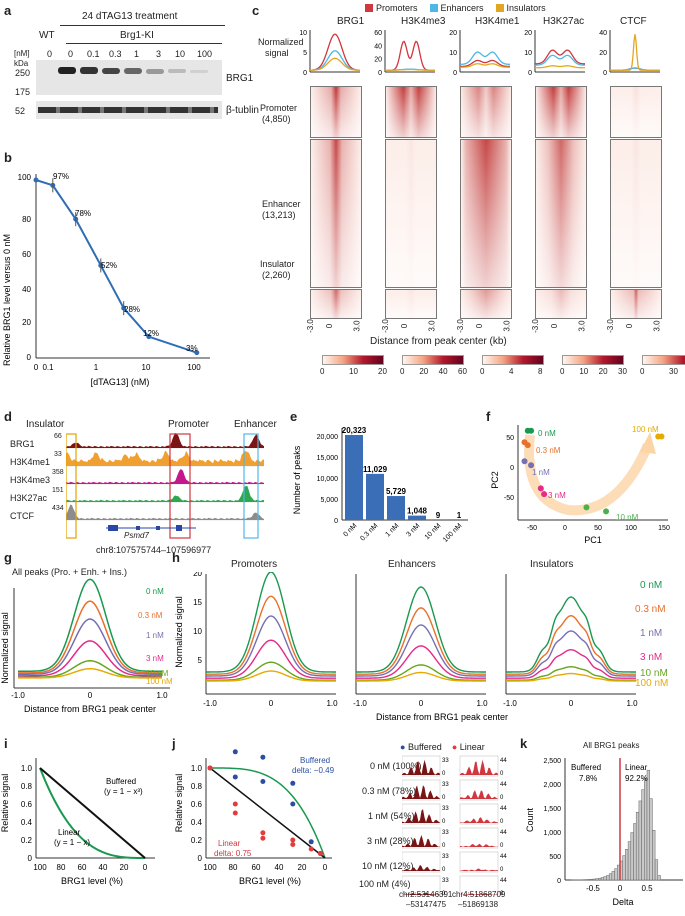 This screenshot has width=685, height=916. I want to click on j-scale-bot-1-5: 0, so click(502, 893).